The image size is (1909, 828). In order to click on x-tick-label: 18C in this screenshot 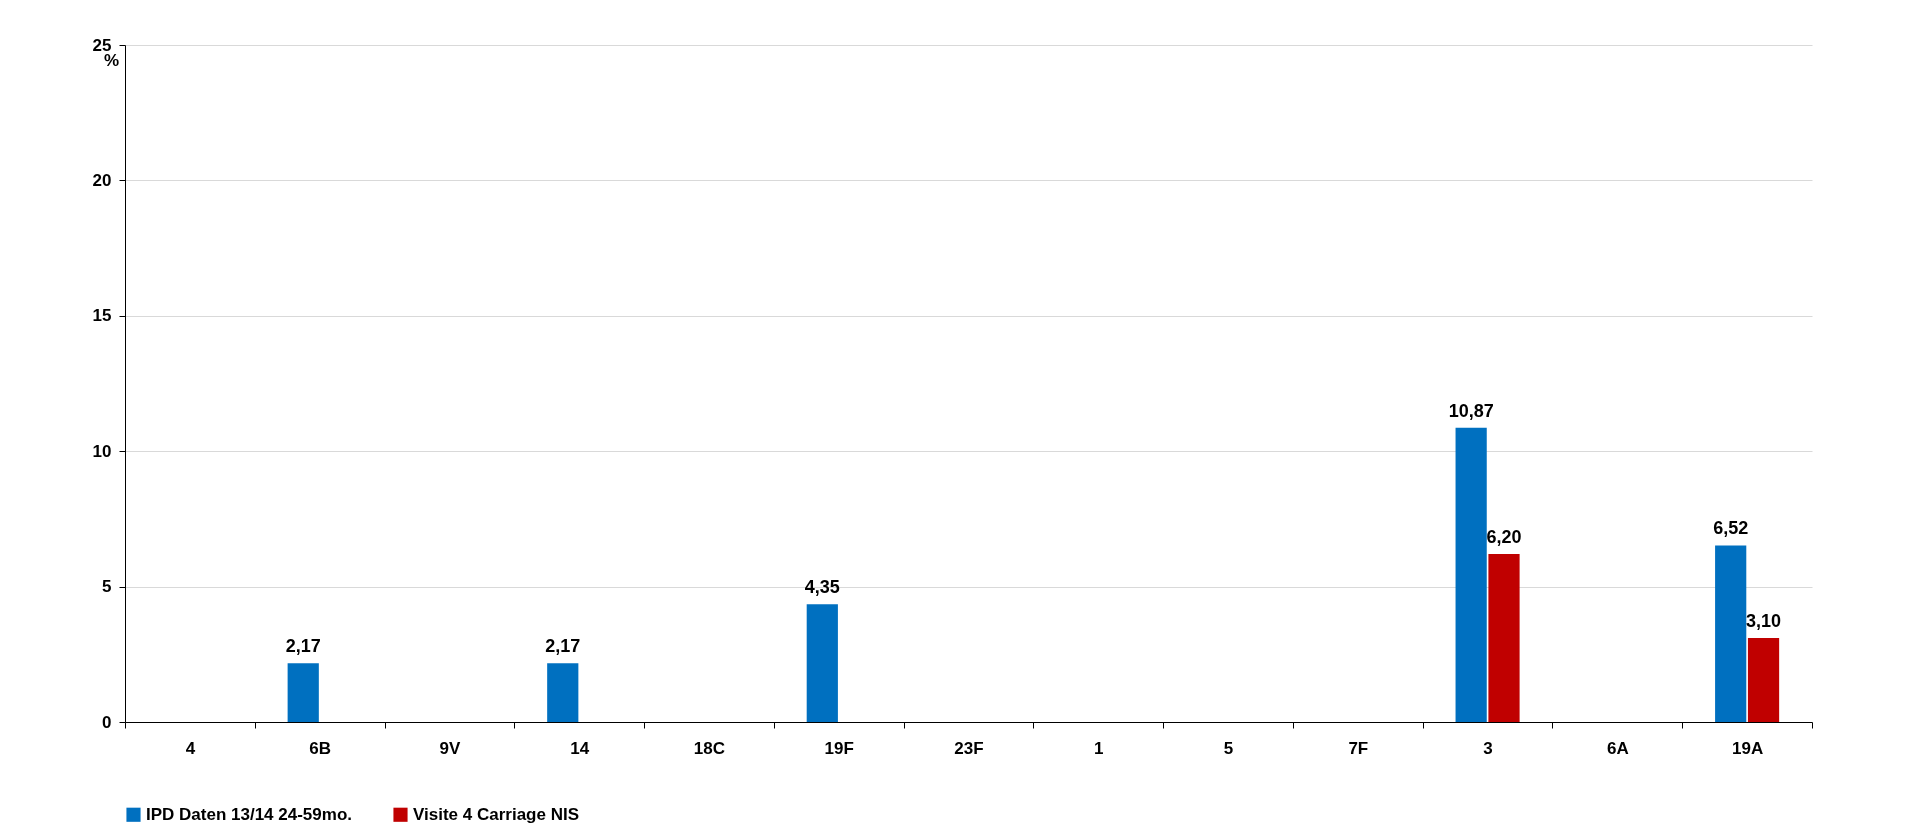, I will do `click(709, 748)`.